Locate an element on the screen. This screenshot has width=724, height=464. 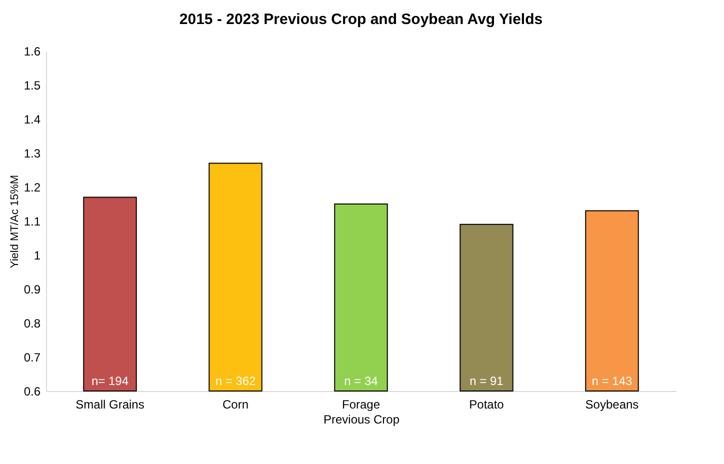
y-tick-label: 1.1 is located at coordinates (32, 221).